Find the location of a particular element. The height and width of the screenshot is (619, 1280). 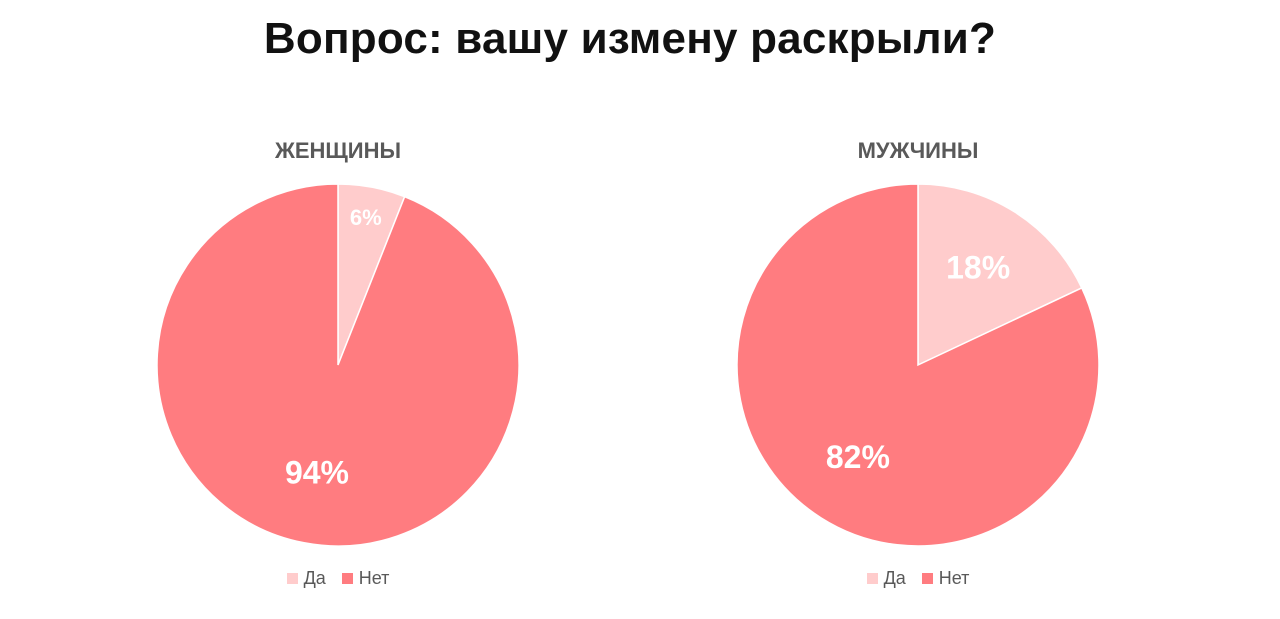

legend-women: Да Нет is located at coordinates (338, 578).